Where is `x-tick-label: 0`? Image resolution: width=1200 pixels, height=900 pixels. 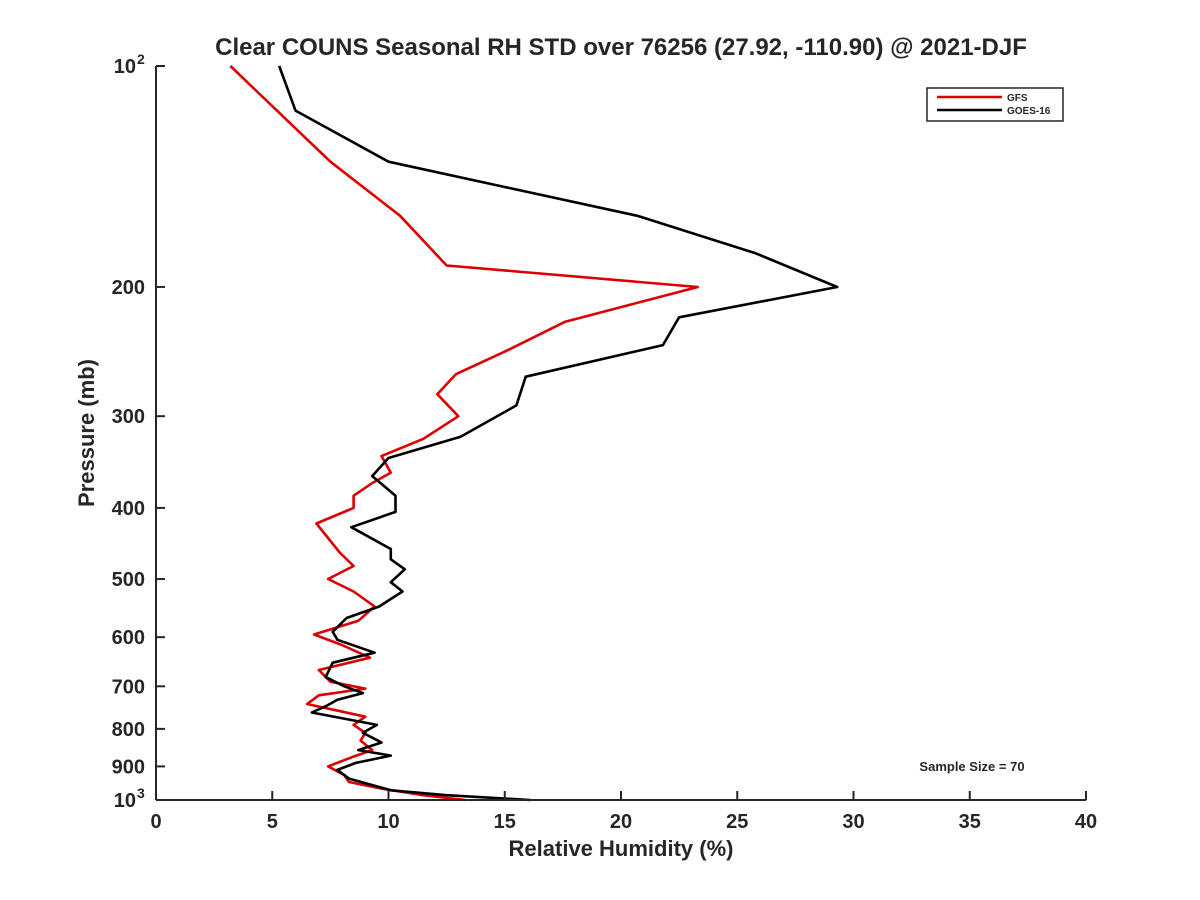 x-tick-label: 0 is located at coordinates (155, 822).